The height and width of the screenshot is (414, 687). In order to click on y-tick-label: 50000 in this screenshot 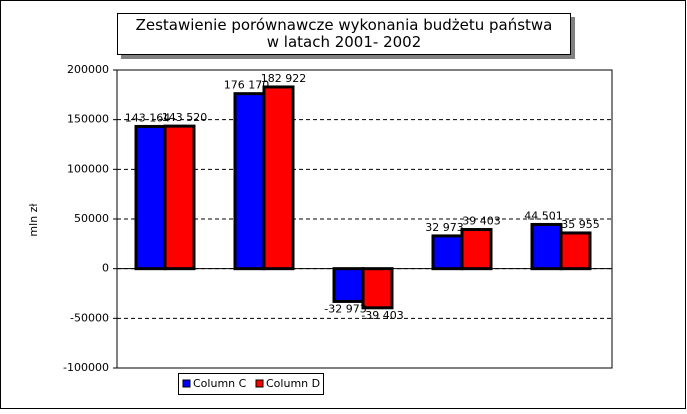, I will do `click(91, 218)`.